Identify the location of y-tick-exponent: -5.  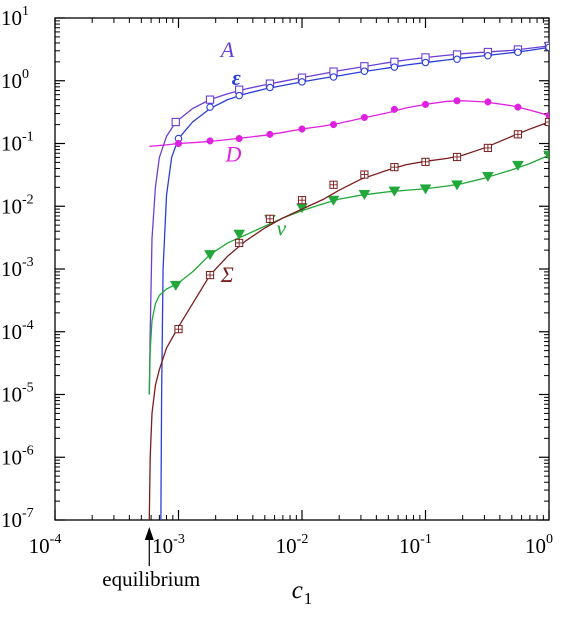
(28, 388).